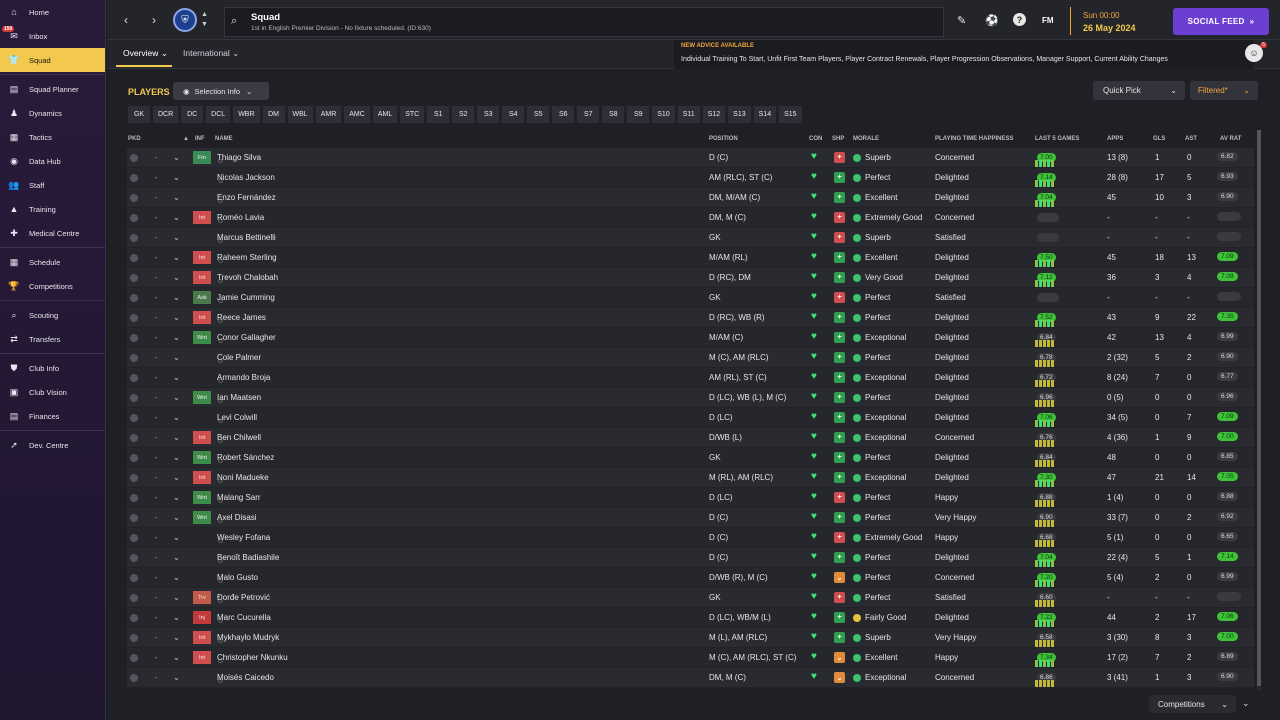 Image resolution: width=1280 pixels, height=720 pixels. I want to click on player-name: ☺ Reece James, so click(241, 319).